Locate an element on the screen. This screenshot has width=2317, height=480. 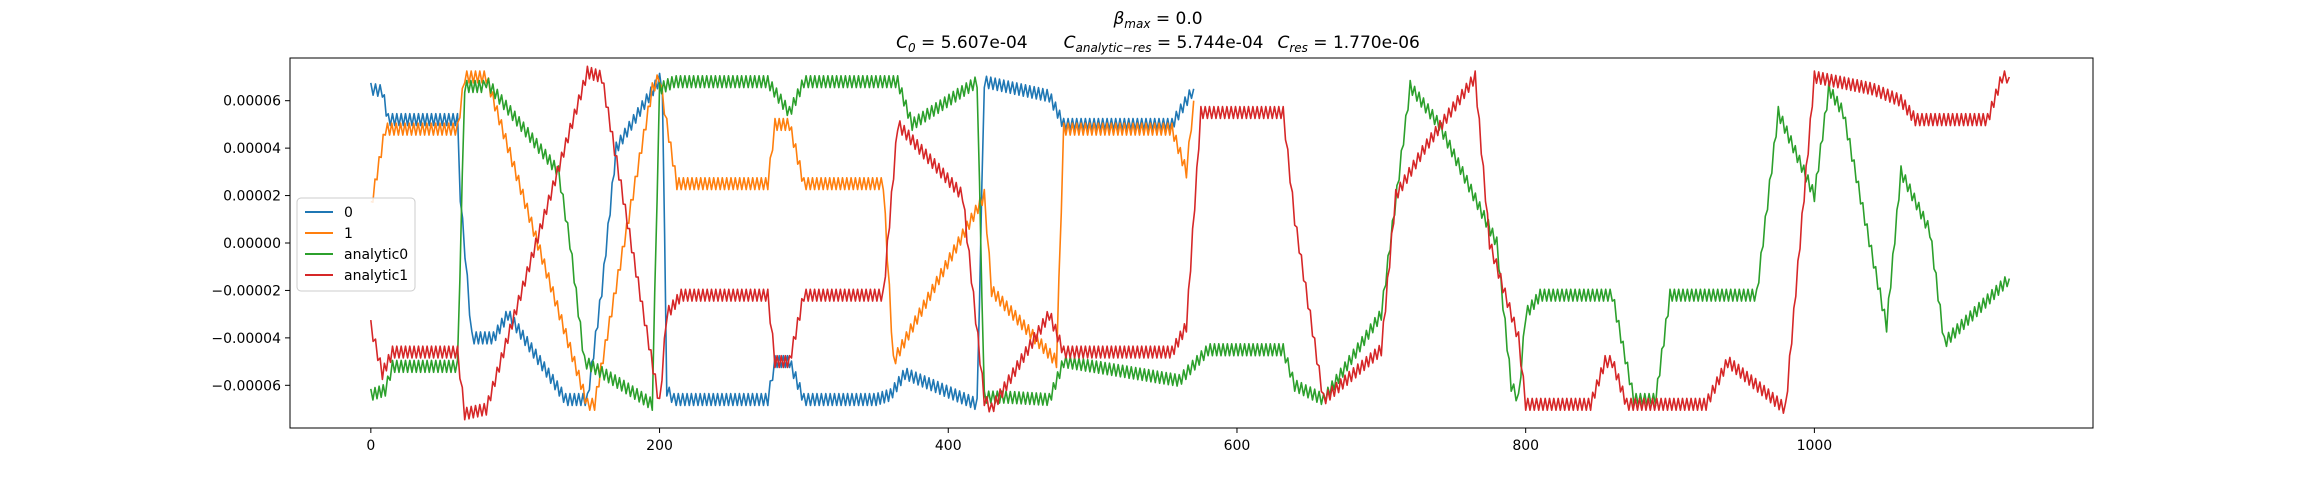
legend-label-1: 1 is located at coordinates (348, 234).